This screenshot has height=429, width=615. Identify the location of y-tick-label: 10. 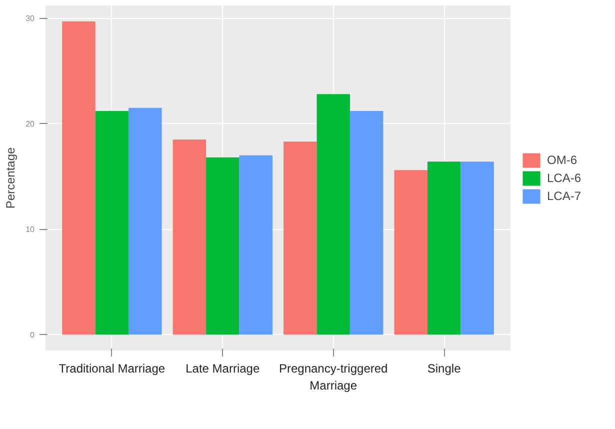
(31, 229).